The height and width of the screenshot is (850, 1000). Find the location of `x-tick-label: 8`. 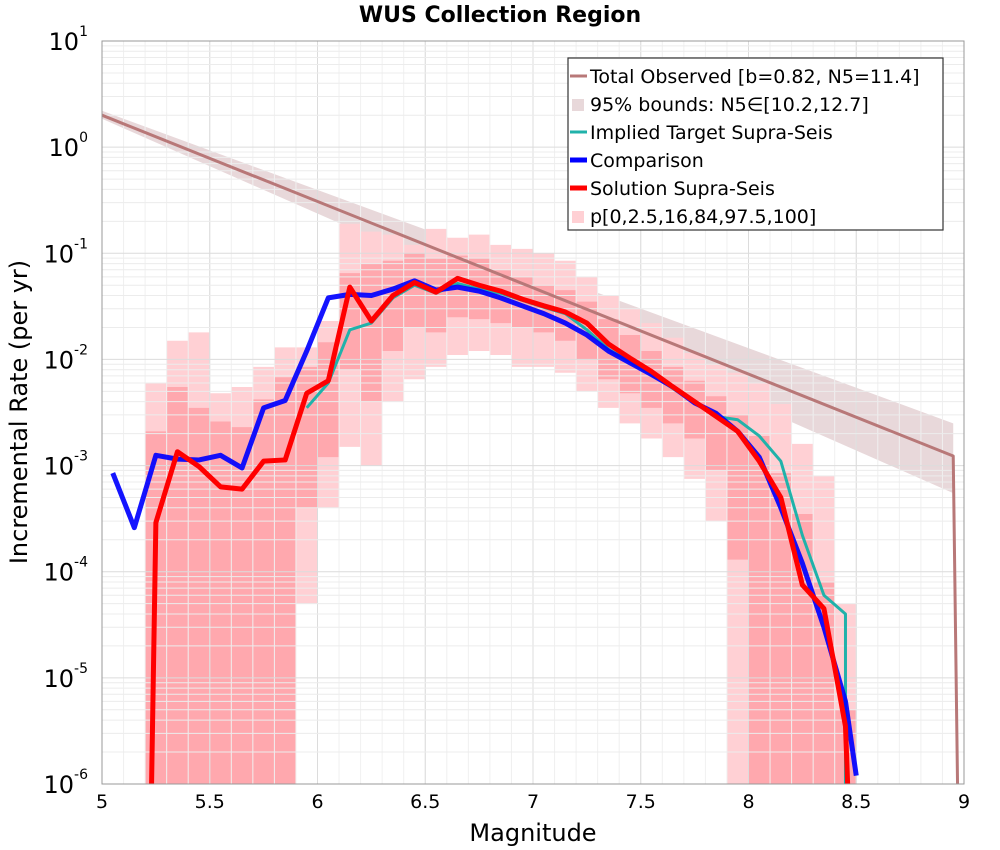

x-tick-label: 8 is located at coordinates (748, 802).